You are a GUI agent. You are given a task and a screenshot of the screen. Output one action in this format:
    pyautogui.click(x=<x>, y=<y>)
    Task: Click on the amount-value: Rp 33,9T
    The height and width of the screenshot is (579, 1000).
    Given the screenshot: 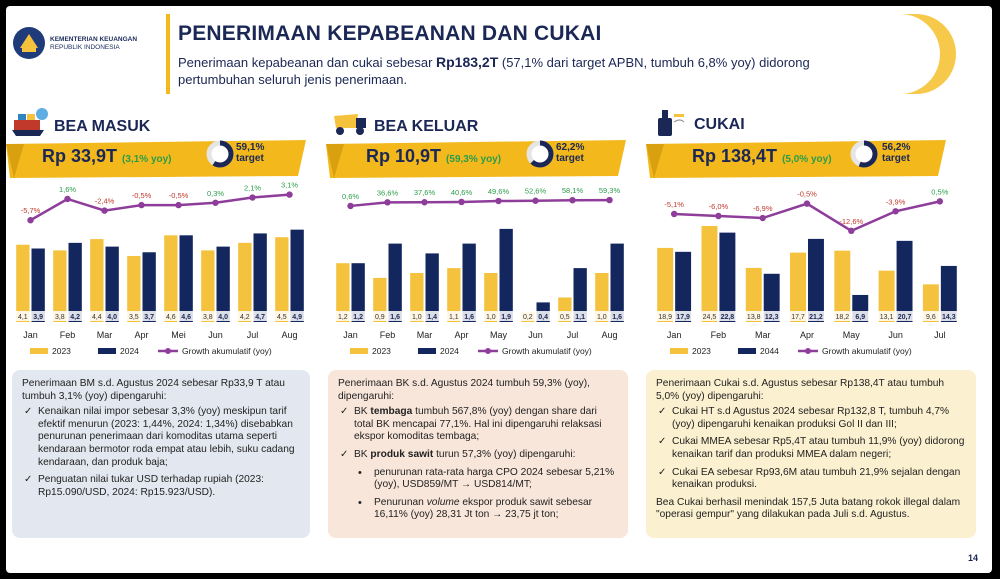 What is the action you would take?
    pyautogui.click(x=80, y=156)
    